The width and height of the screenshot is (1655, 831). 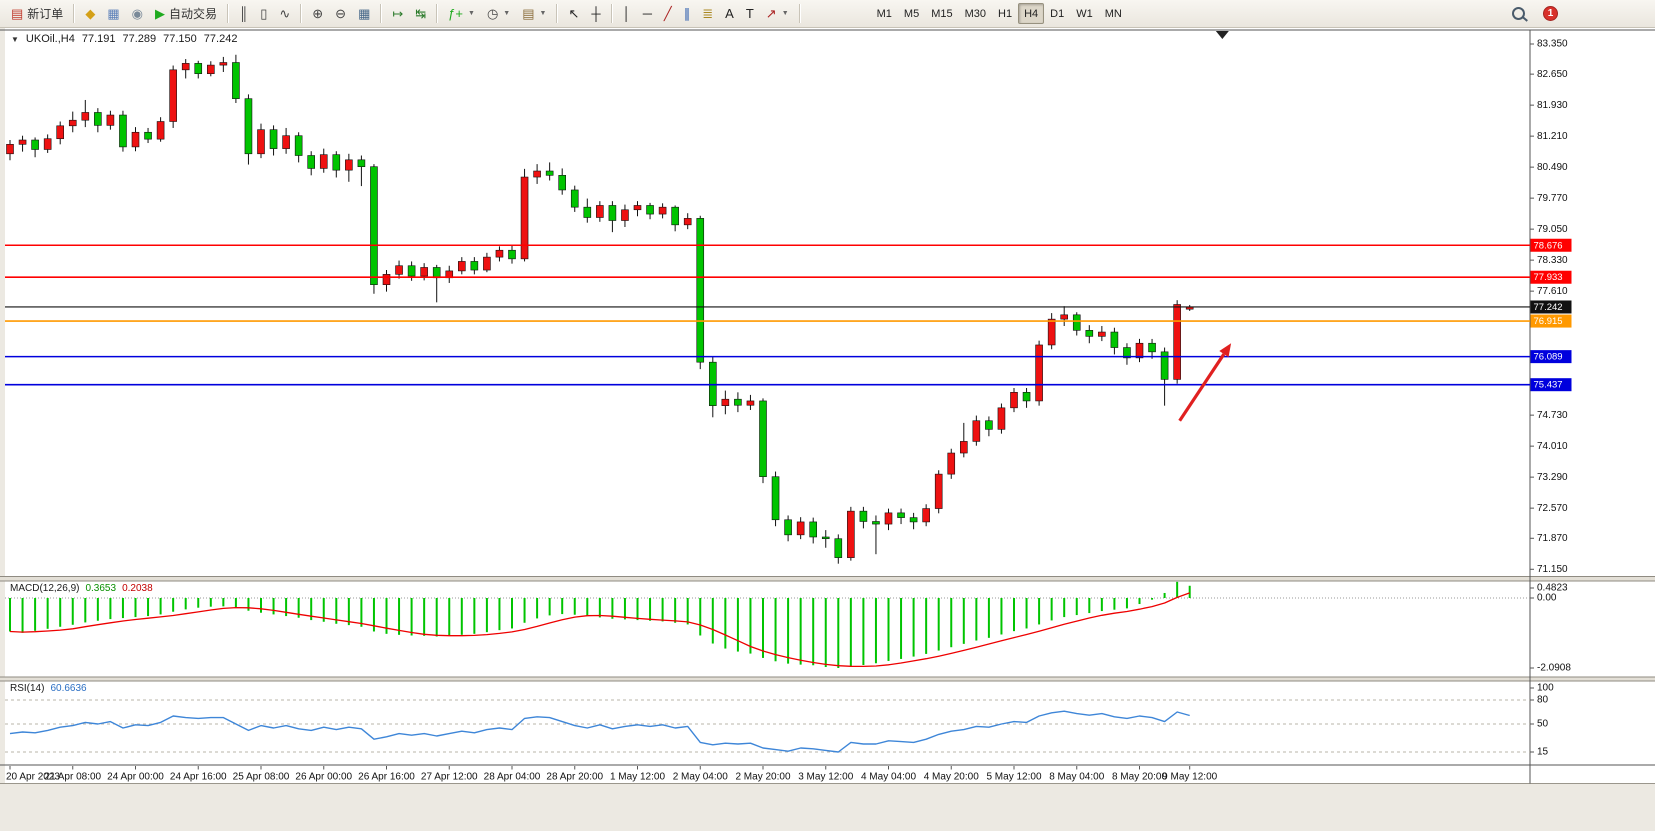 I want to click on tf-w1-button: W1, so click(x=1084, y=13).